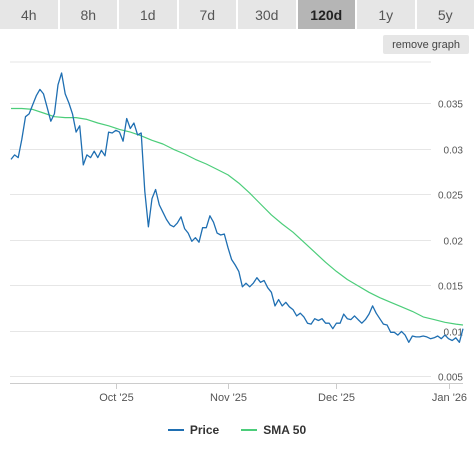 The height and width of the screenshot is (455, 474). I want to click on tab-30d: 30d, so click(267, 14).